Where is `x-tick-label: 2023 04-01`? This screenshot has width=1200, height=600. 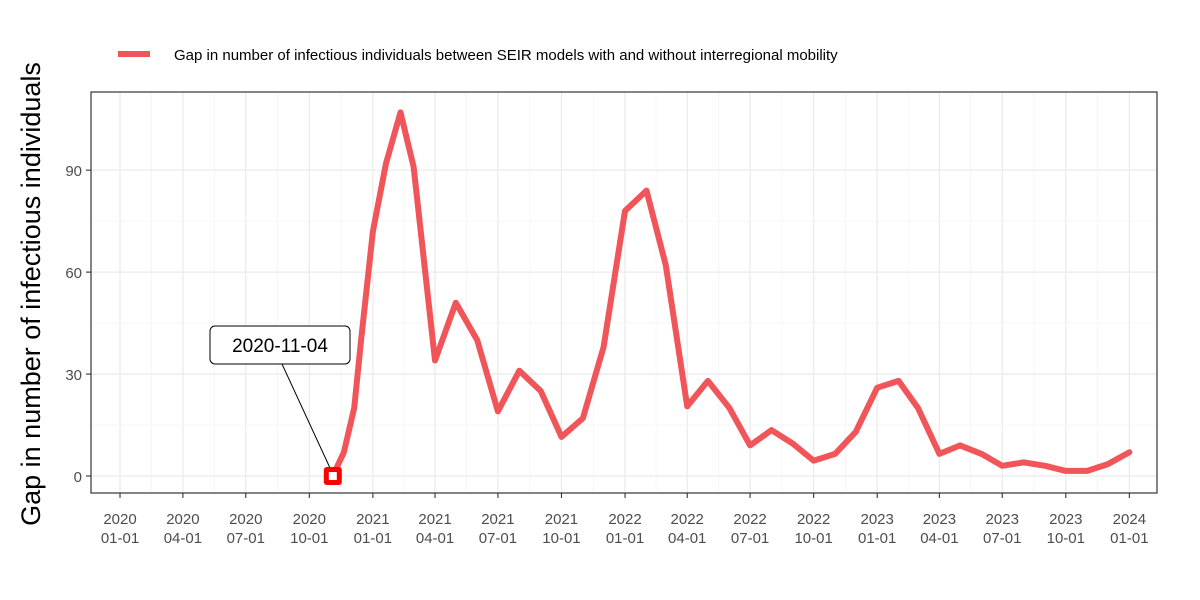
x-tick-label: 2023 04-01 is located at coordinates (939, 529).